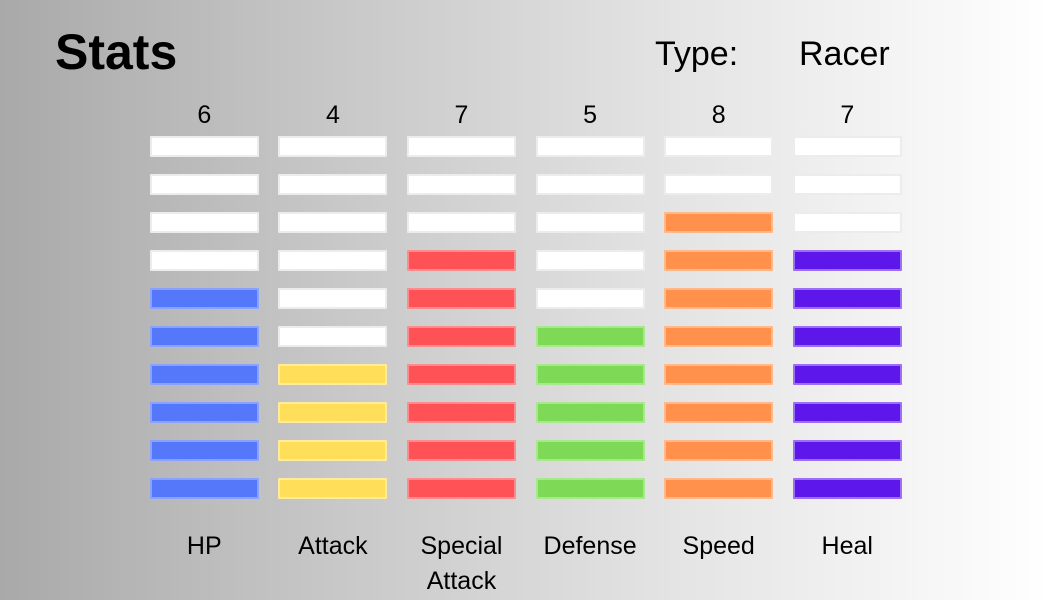 The image size is (1050, 600). I want to click on stat-bars-hp, so click(204, 326).